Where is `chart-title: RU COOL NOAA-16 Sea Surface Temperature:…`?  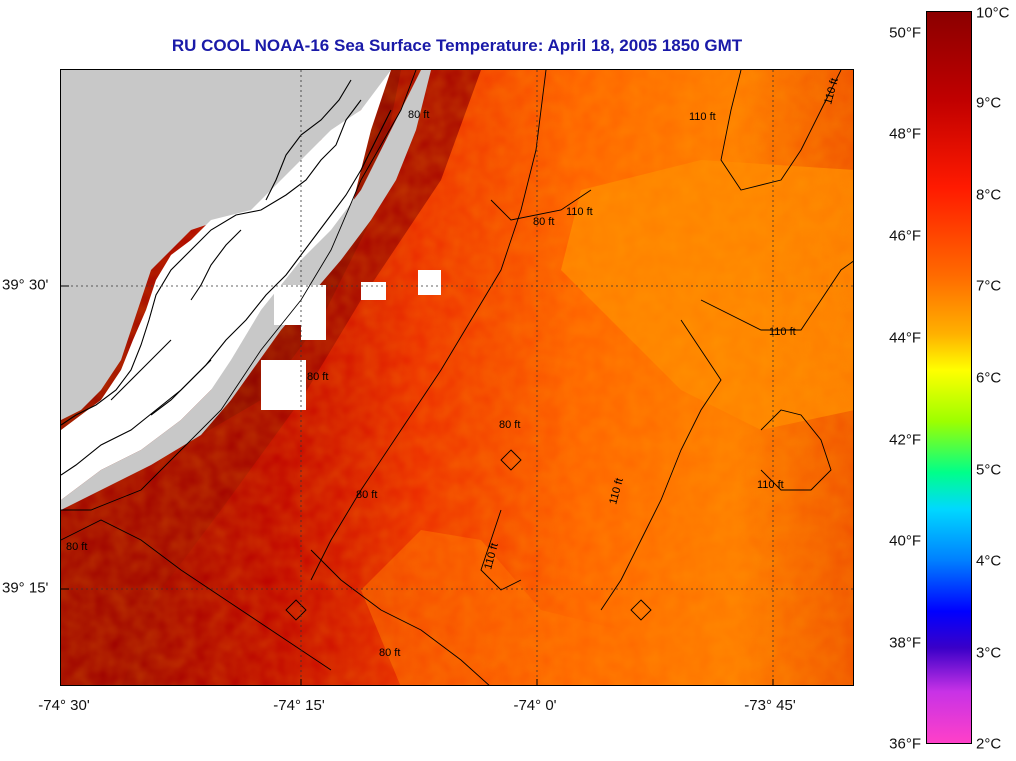 chart-title: RU COOL NOAA-16 Sea Surface Temperature:… is located at coordinates (457, 45).